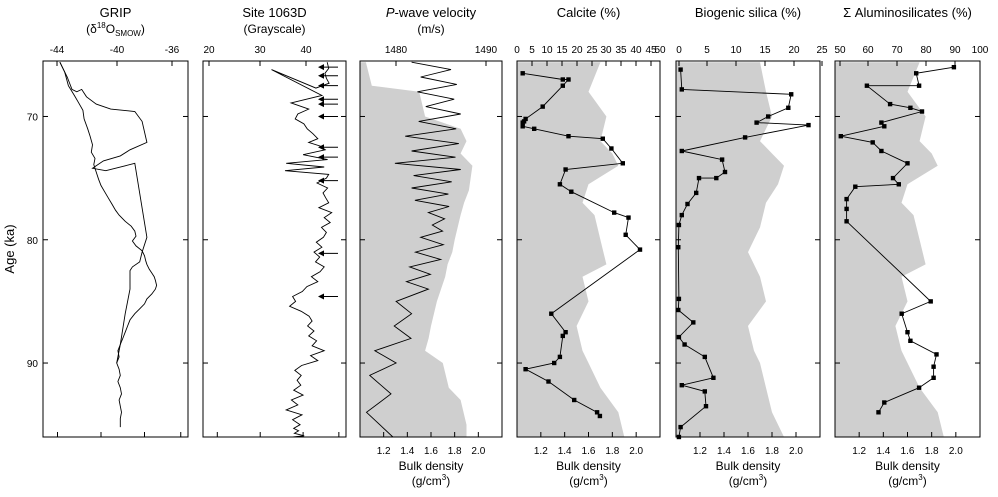  I want to click on top-tick-label: 5, so click(532, 50).